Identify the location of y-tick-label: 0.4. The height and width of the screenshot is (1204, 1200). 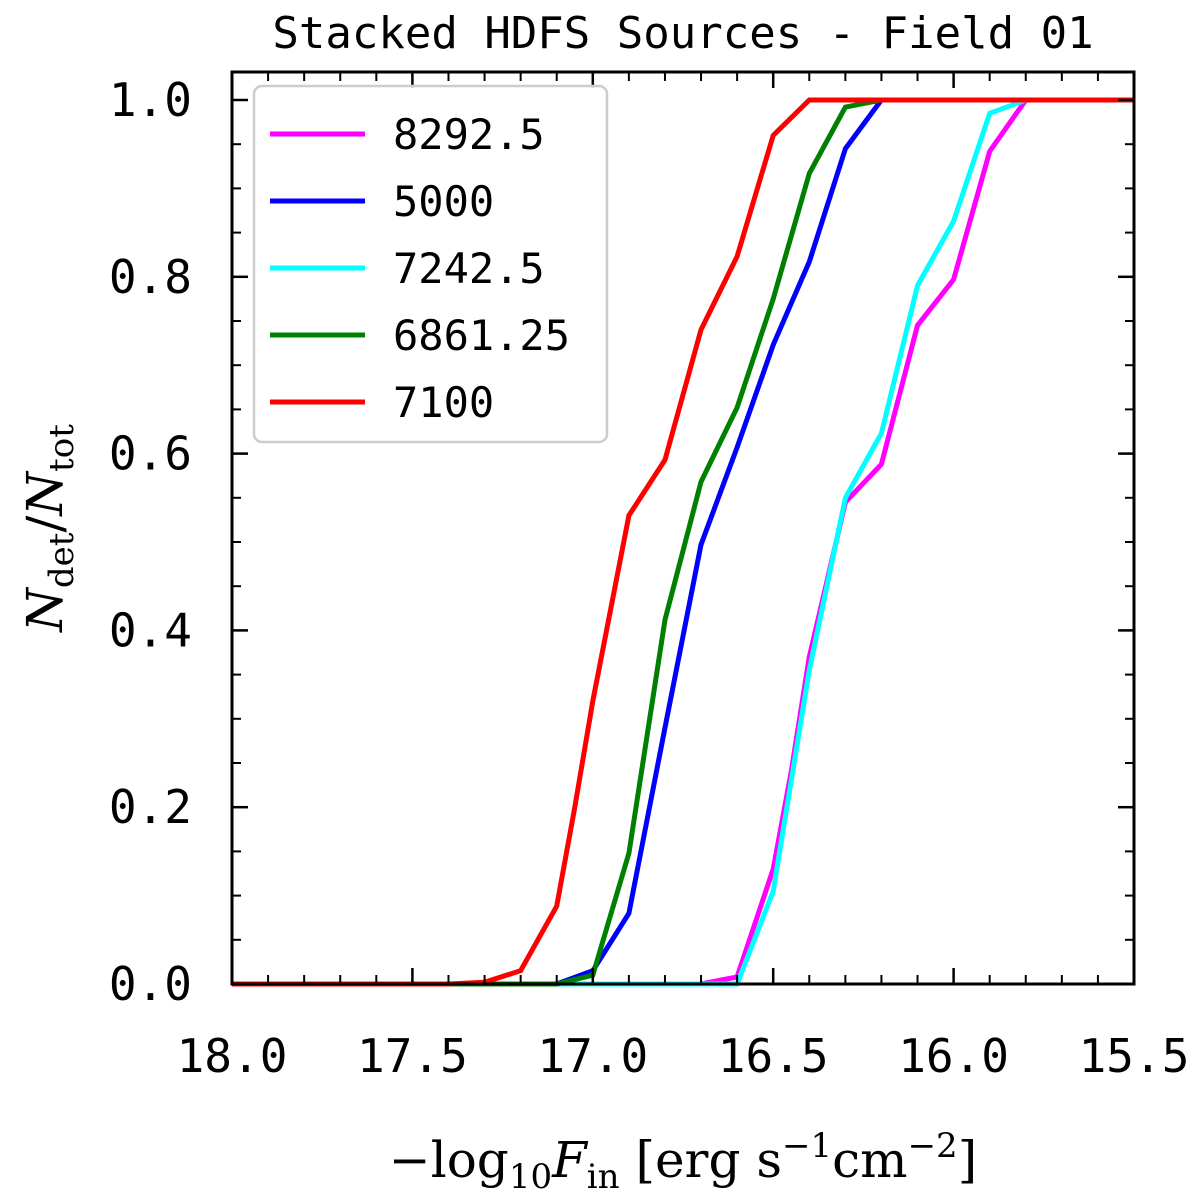
(150, 630).